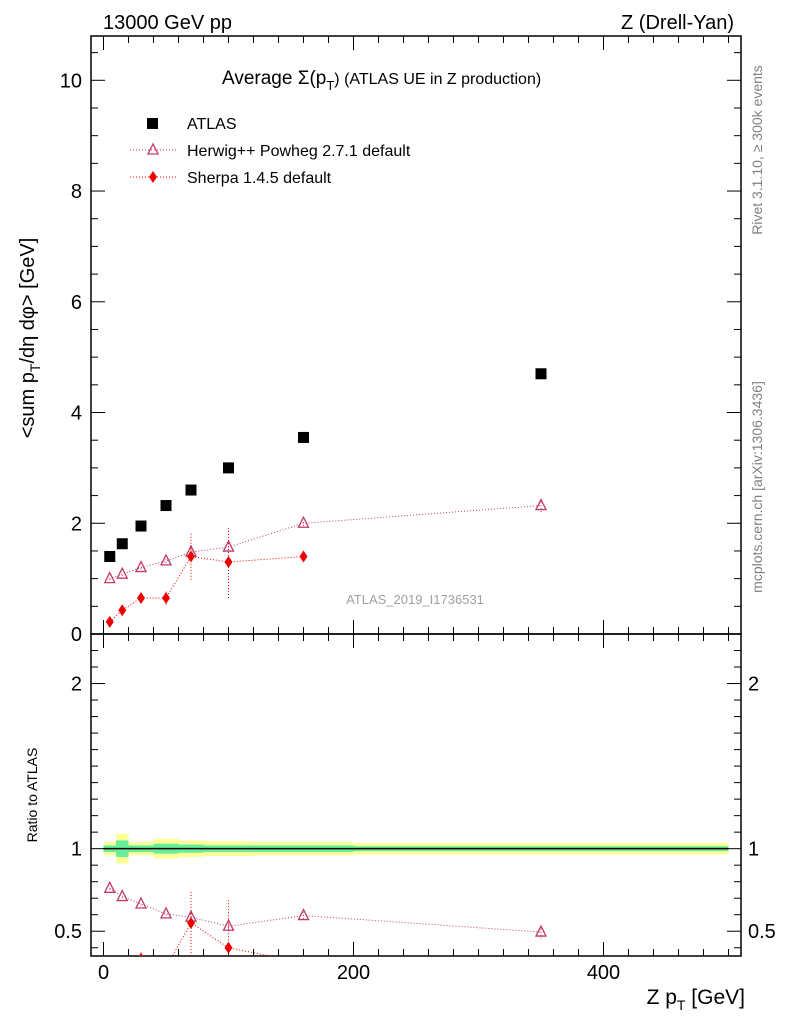  I want to click on process-label: Z (Drell-Yan), so click(677, 23).